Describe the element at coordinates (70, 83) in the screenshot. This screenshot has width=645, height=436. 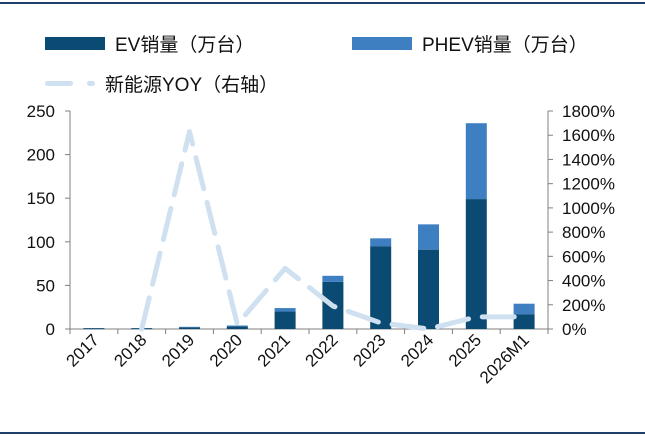
I see `legend-swatch-yoy` at that location.